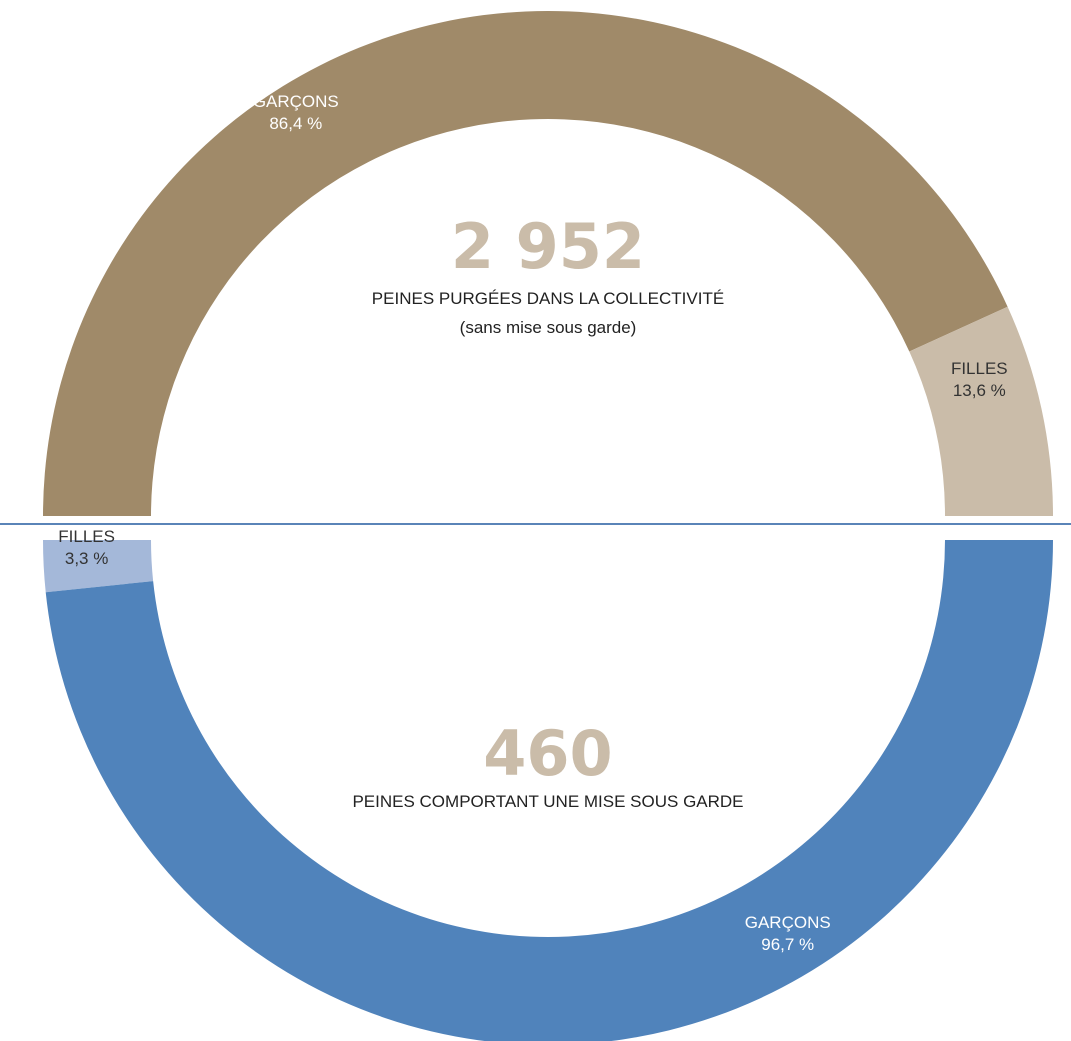  I want to click on lower-label-filles: FILLES 3,3 %, so click(86, 547).